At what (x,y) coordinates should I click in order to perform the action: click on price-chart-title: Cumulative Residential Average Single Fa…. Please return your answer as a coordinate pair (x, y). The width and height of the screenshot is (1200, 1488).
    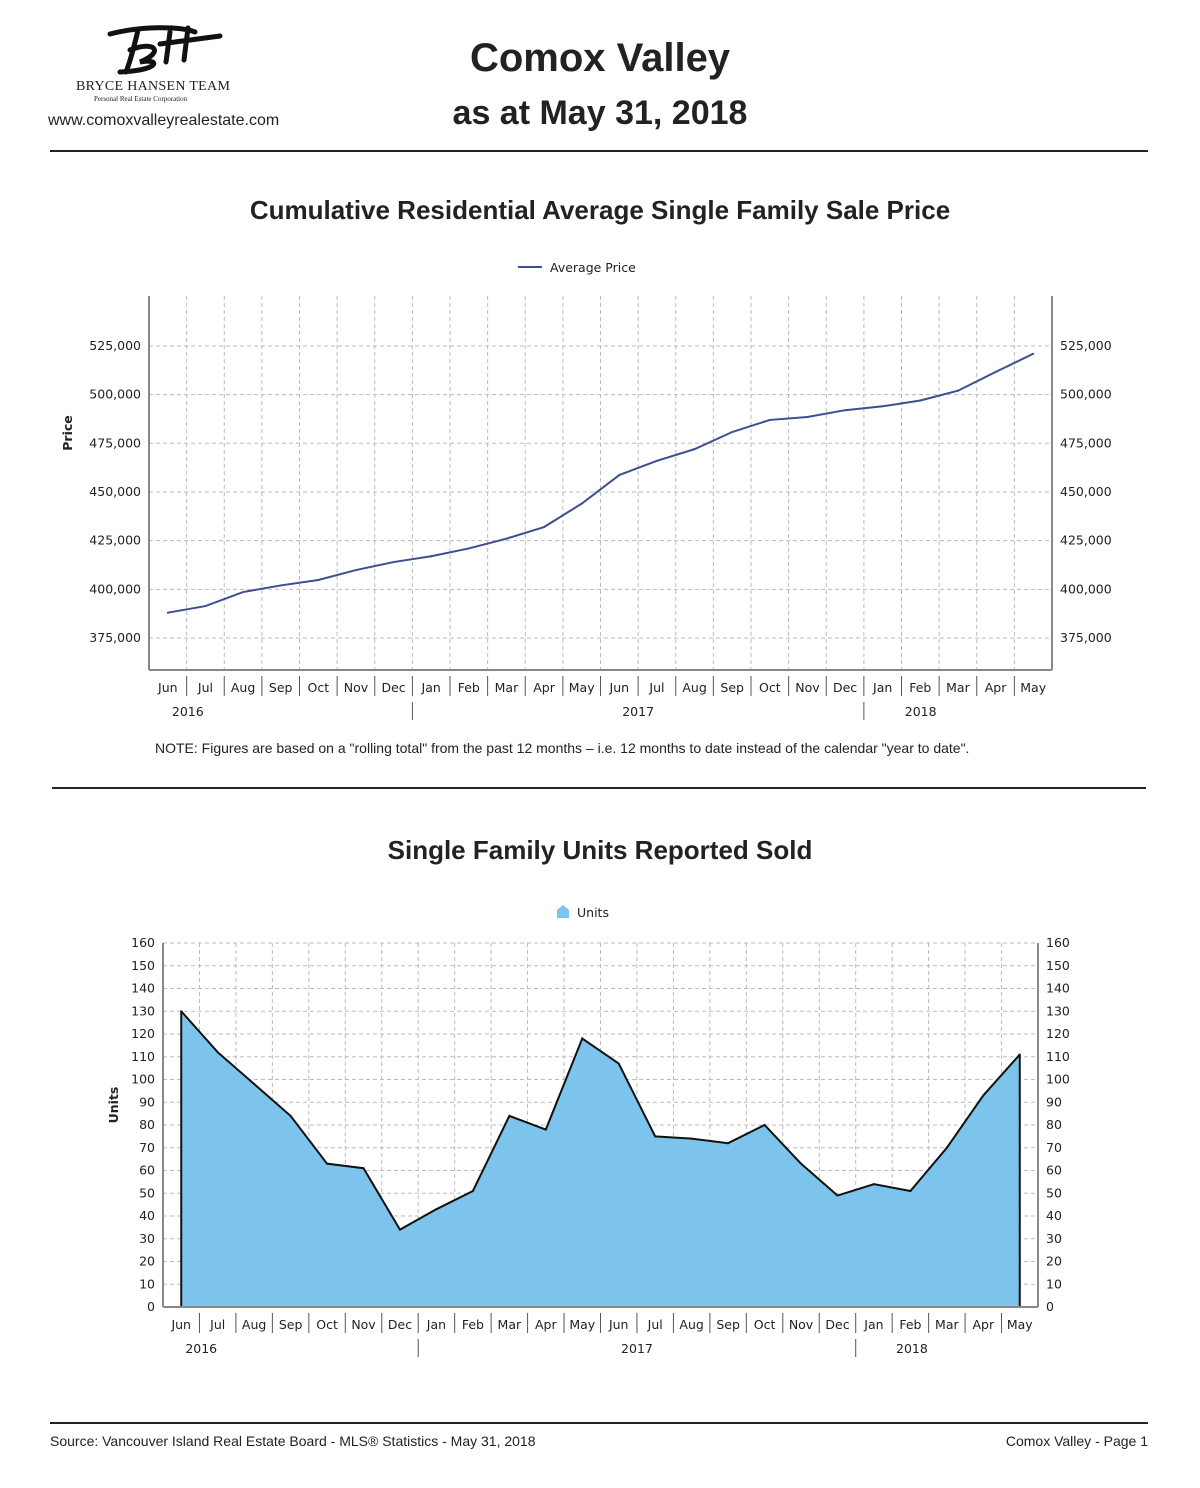
    Looking at the image, I should click on (600, 210).